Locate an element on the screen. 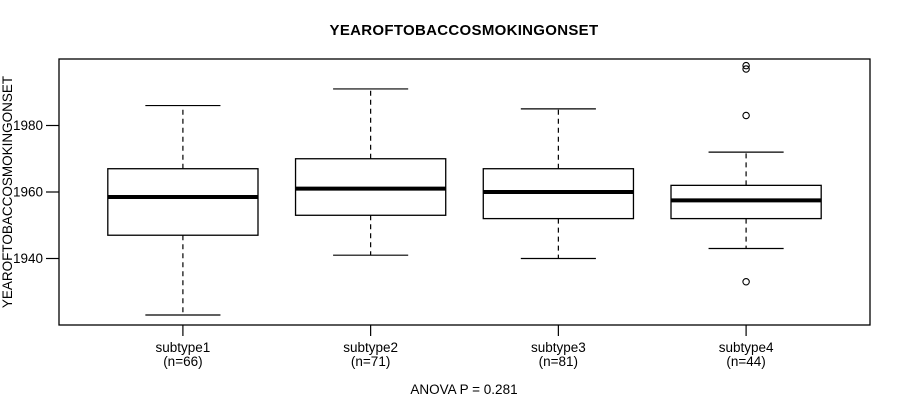 This screenshot has width=900, height=400. y-tick-label: 1940 is located at coordinates (28, 258).